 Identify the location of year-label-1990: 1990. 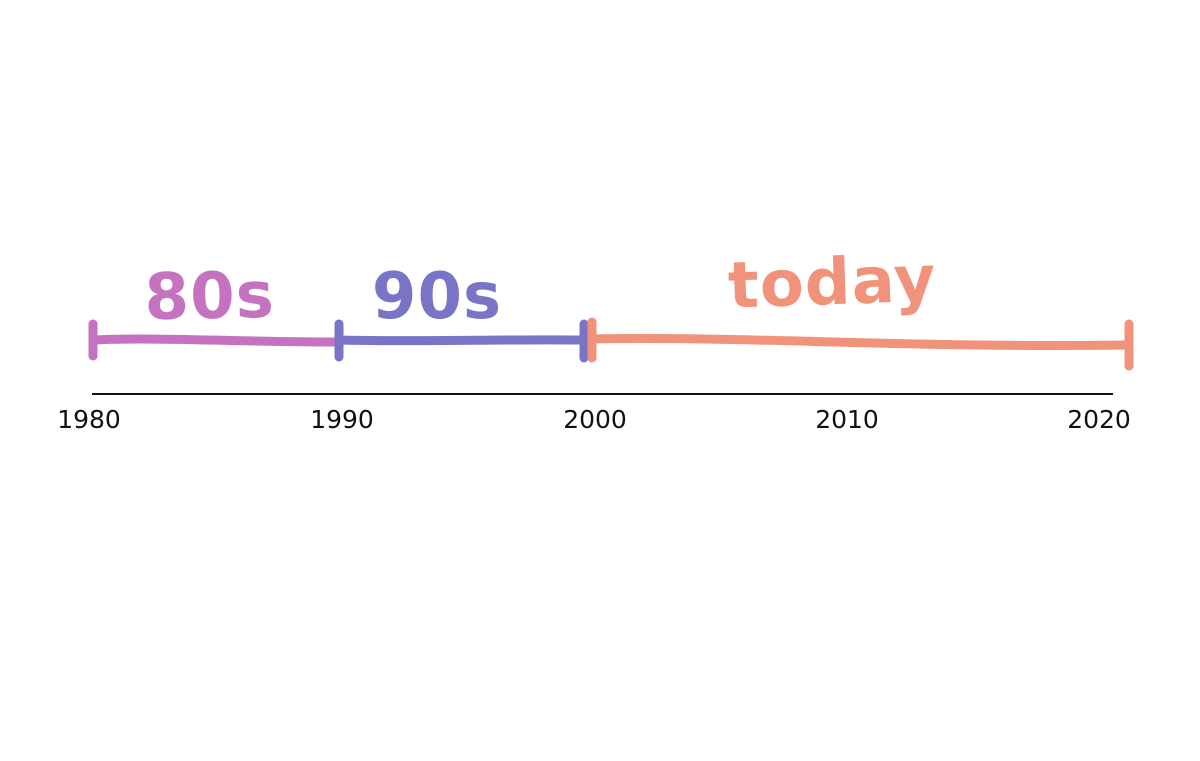
(342, 419).